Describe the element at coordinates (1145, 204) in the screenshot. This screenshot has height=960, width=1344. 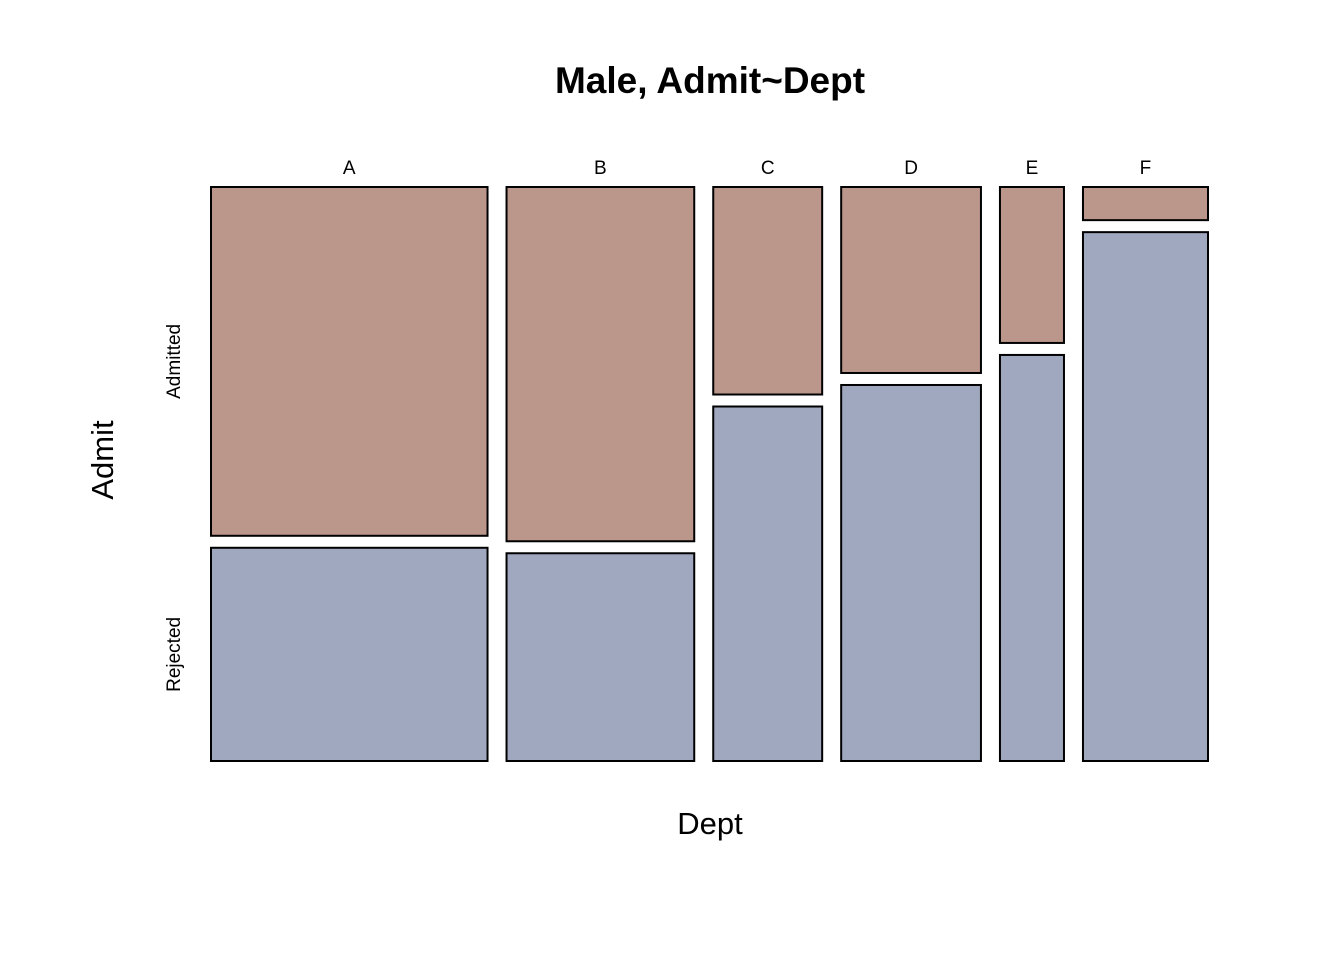
I see `tile-f-admitted` at that location.